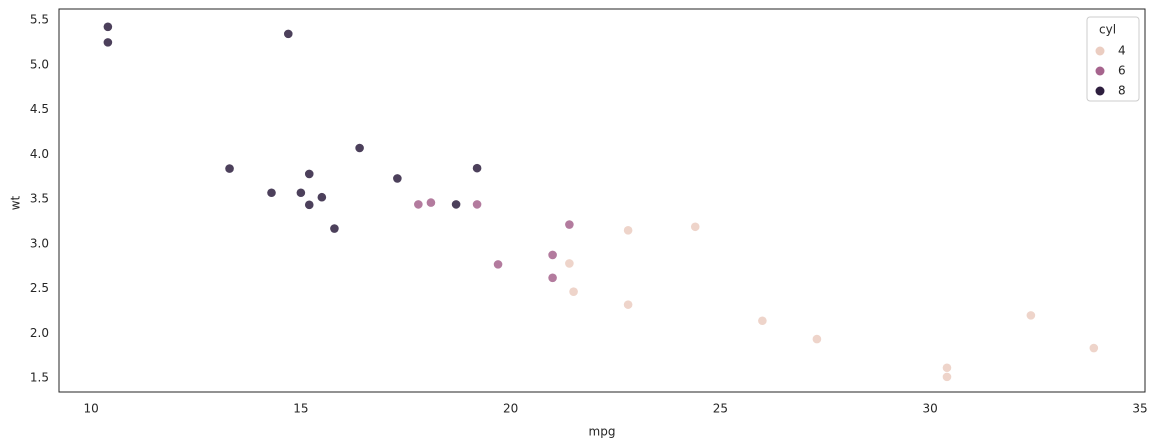 The height and width of the screenshot is (448, 1158). I want to click on legend-box, so click(1113, 59).